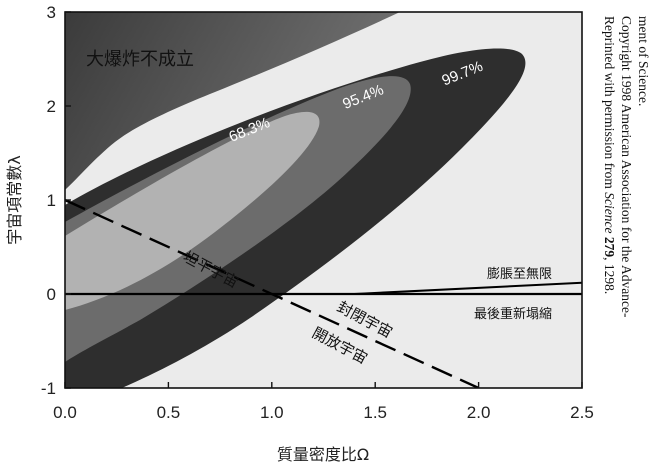 This screenshot has width=666, height=470. I want to click on y-tick-label: 1, so click(51, 200).